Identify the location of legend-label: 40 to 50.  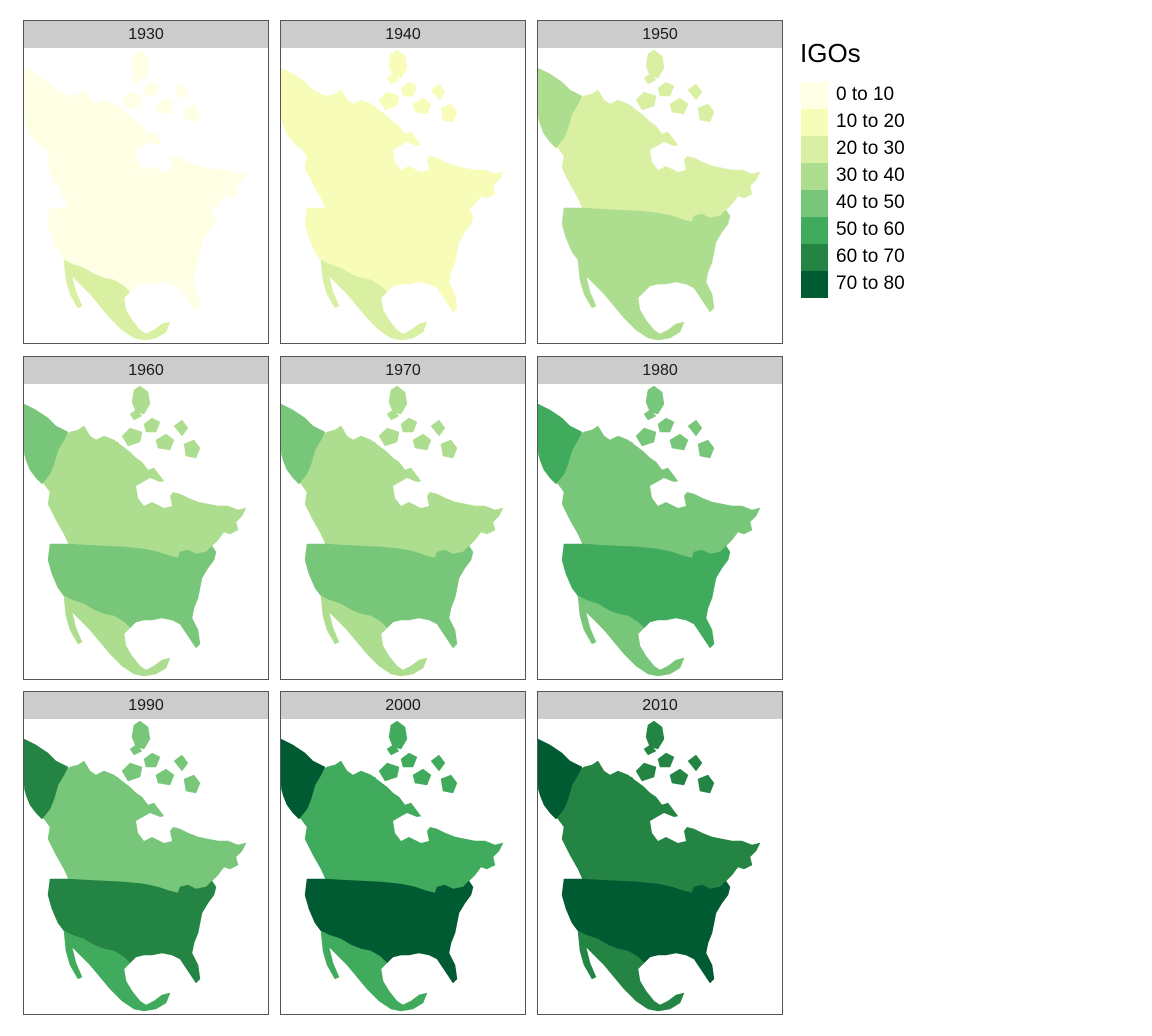
(870, 202).